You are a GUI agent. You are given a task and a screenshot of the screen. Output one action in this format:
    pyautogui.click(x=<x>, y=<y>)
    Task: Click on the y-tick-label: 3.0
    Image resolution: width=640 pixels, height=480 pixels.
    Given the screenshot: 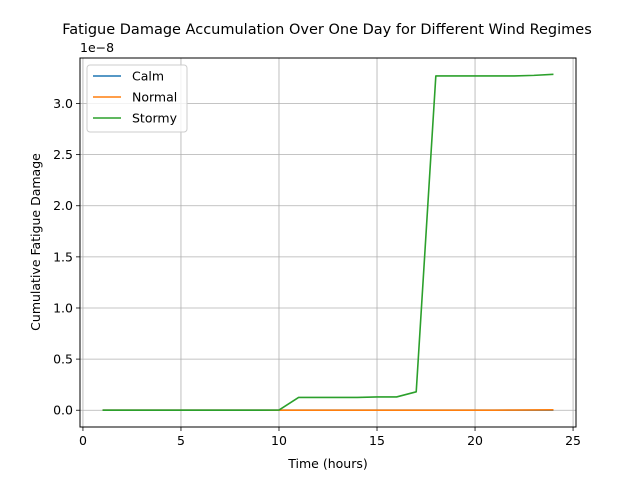 What is the action you would take?
    pyautogui.click(x=63, y=103)
    